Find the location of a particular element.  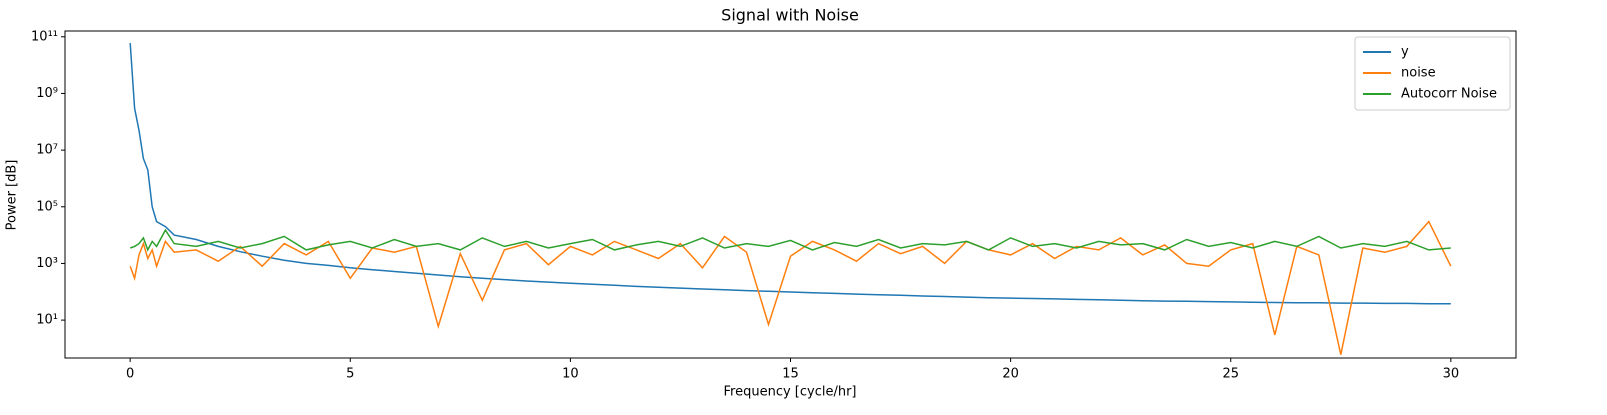

y-tick-label: 10⁹ is located at coordinates (47, 93).